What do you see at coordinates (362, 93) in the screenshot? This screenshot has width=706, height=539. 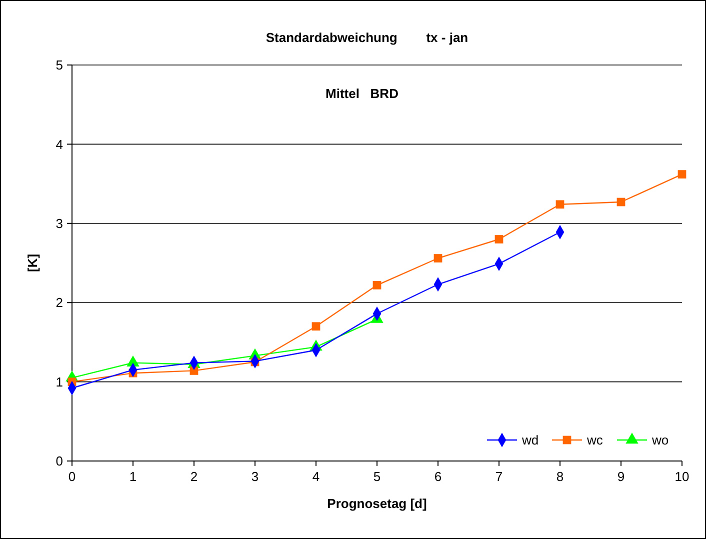 I see `annotation: Mittel BRD` at bounding box center [362, 93].